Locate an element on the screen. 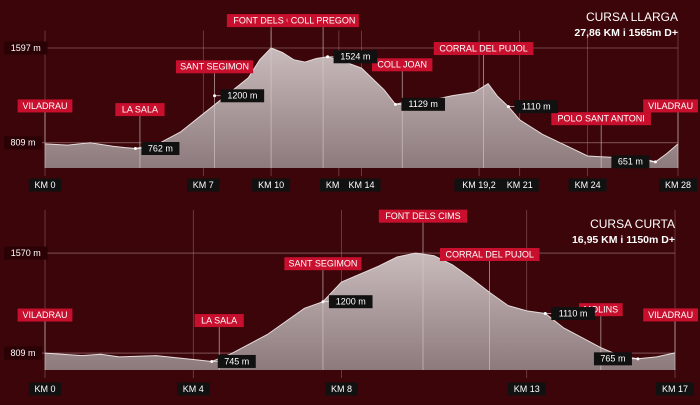 This screenshot has width=700, height=405. elevation-label: 745 m is located at coordinates (236, 361).